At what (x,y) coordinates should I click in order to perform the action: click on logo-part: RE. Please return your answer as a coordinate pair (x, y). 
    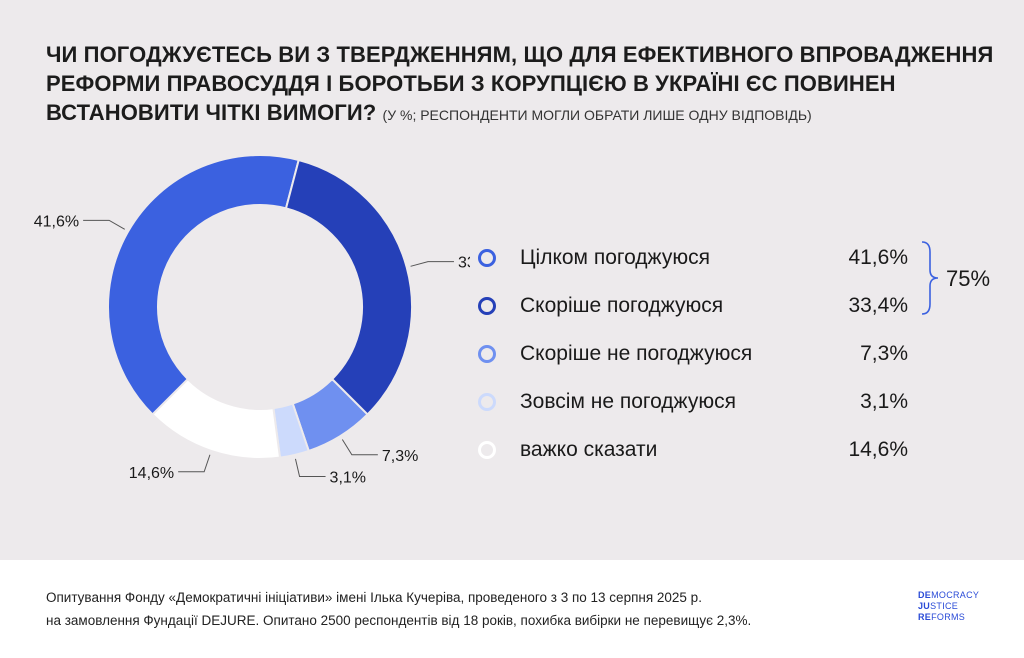
    Looking at the image, I should click on (925, 617).